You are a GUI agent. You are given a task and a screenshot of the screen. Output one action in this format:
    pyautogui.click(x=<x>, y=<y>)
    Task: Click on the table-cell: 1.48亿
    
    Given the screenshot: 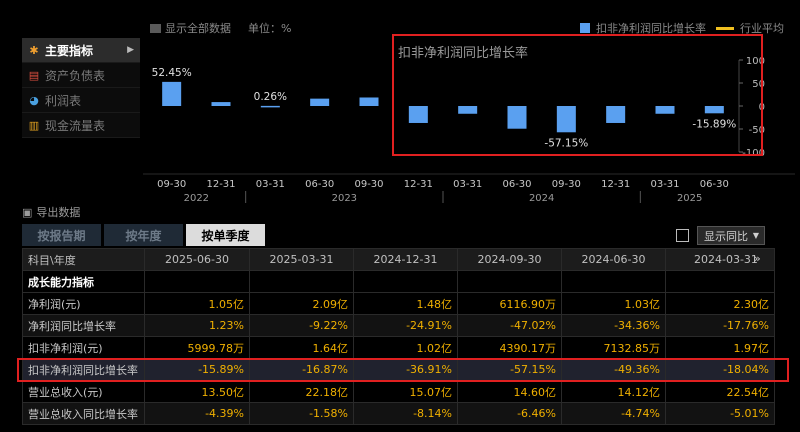 What is the action you would take?
    pyautogui.click(x=405, y=303)
    